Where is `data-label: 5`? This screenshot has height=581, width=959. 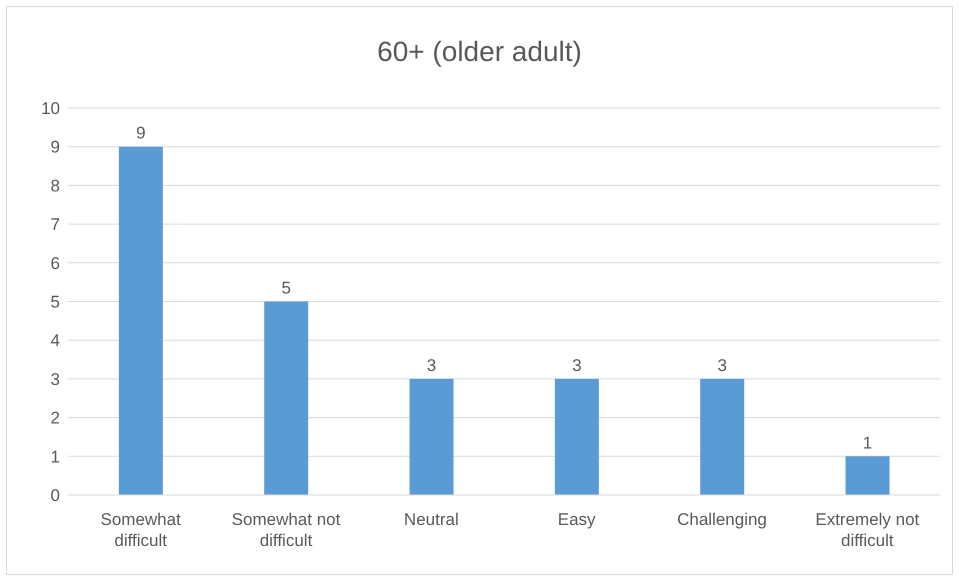 data-label: 5 is located at coordinates (286, 288).